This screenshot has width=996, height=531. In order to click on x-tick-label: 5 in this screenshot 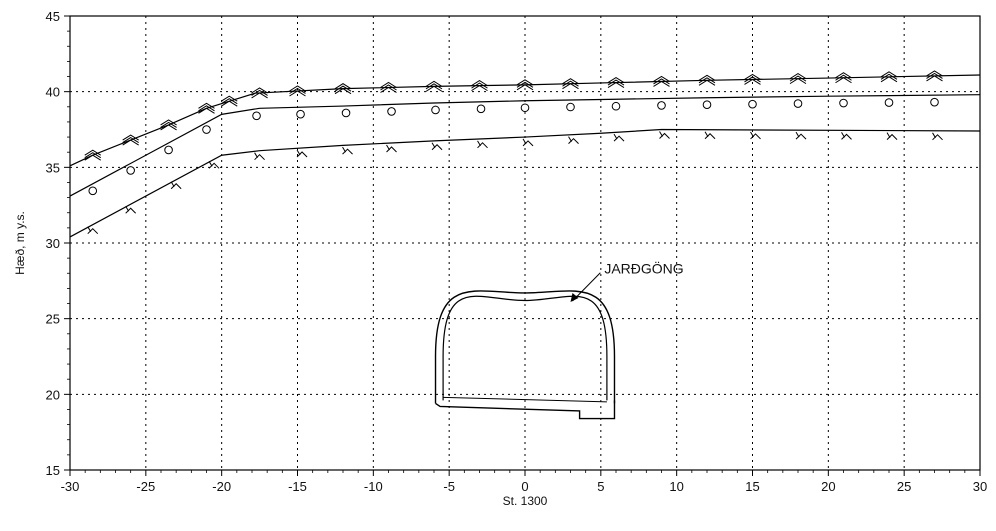, I will do `click(600, 486)`.